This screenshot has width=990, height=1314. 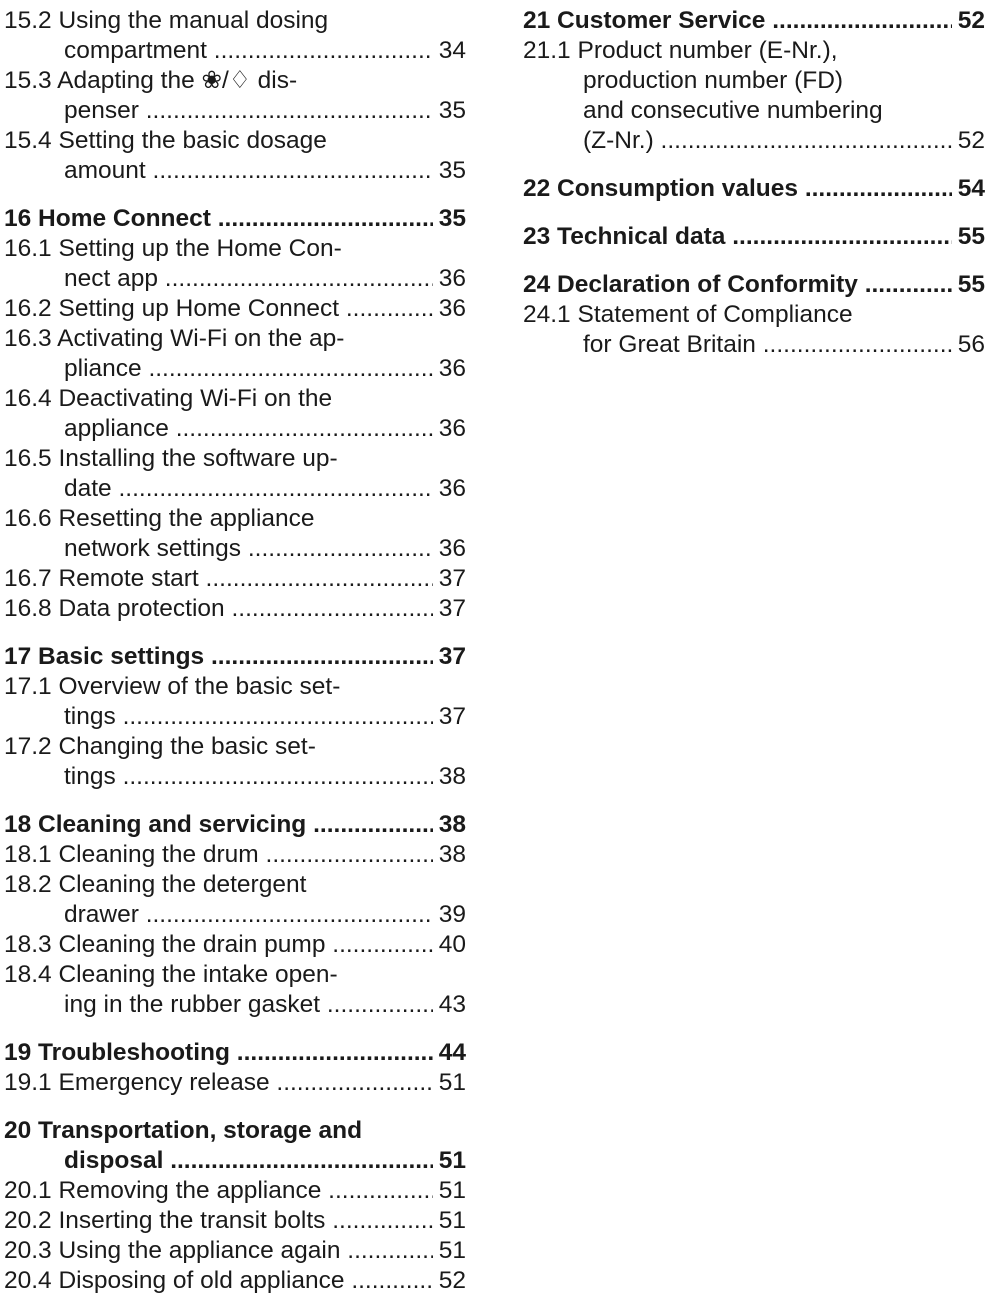 I want to click on toc-section-entry: 20.3 Using the appliance again51, so click(x=235, y=1251).